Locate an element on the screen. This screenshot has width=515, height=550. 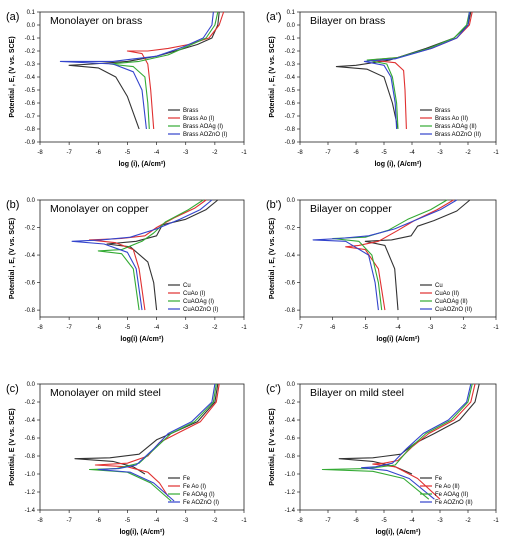
panel-label: (a') is located at coordinates (274, 17).